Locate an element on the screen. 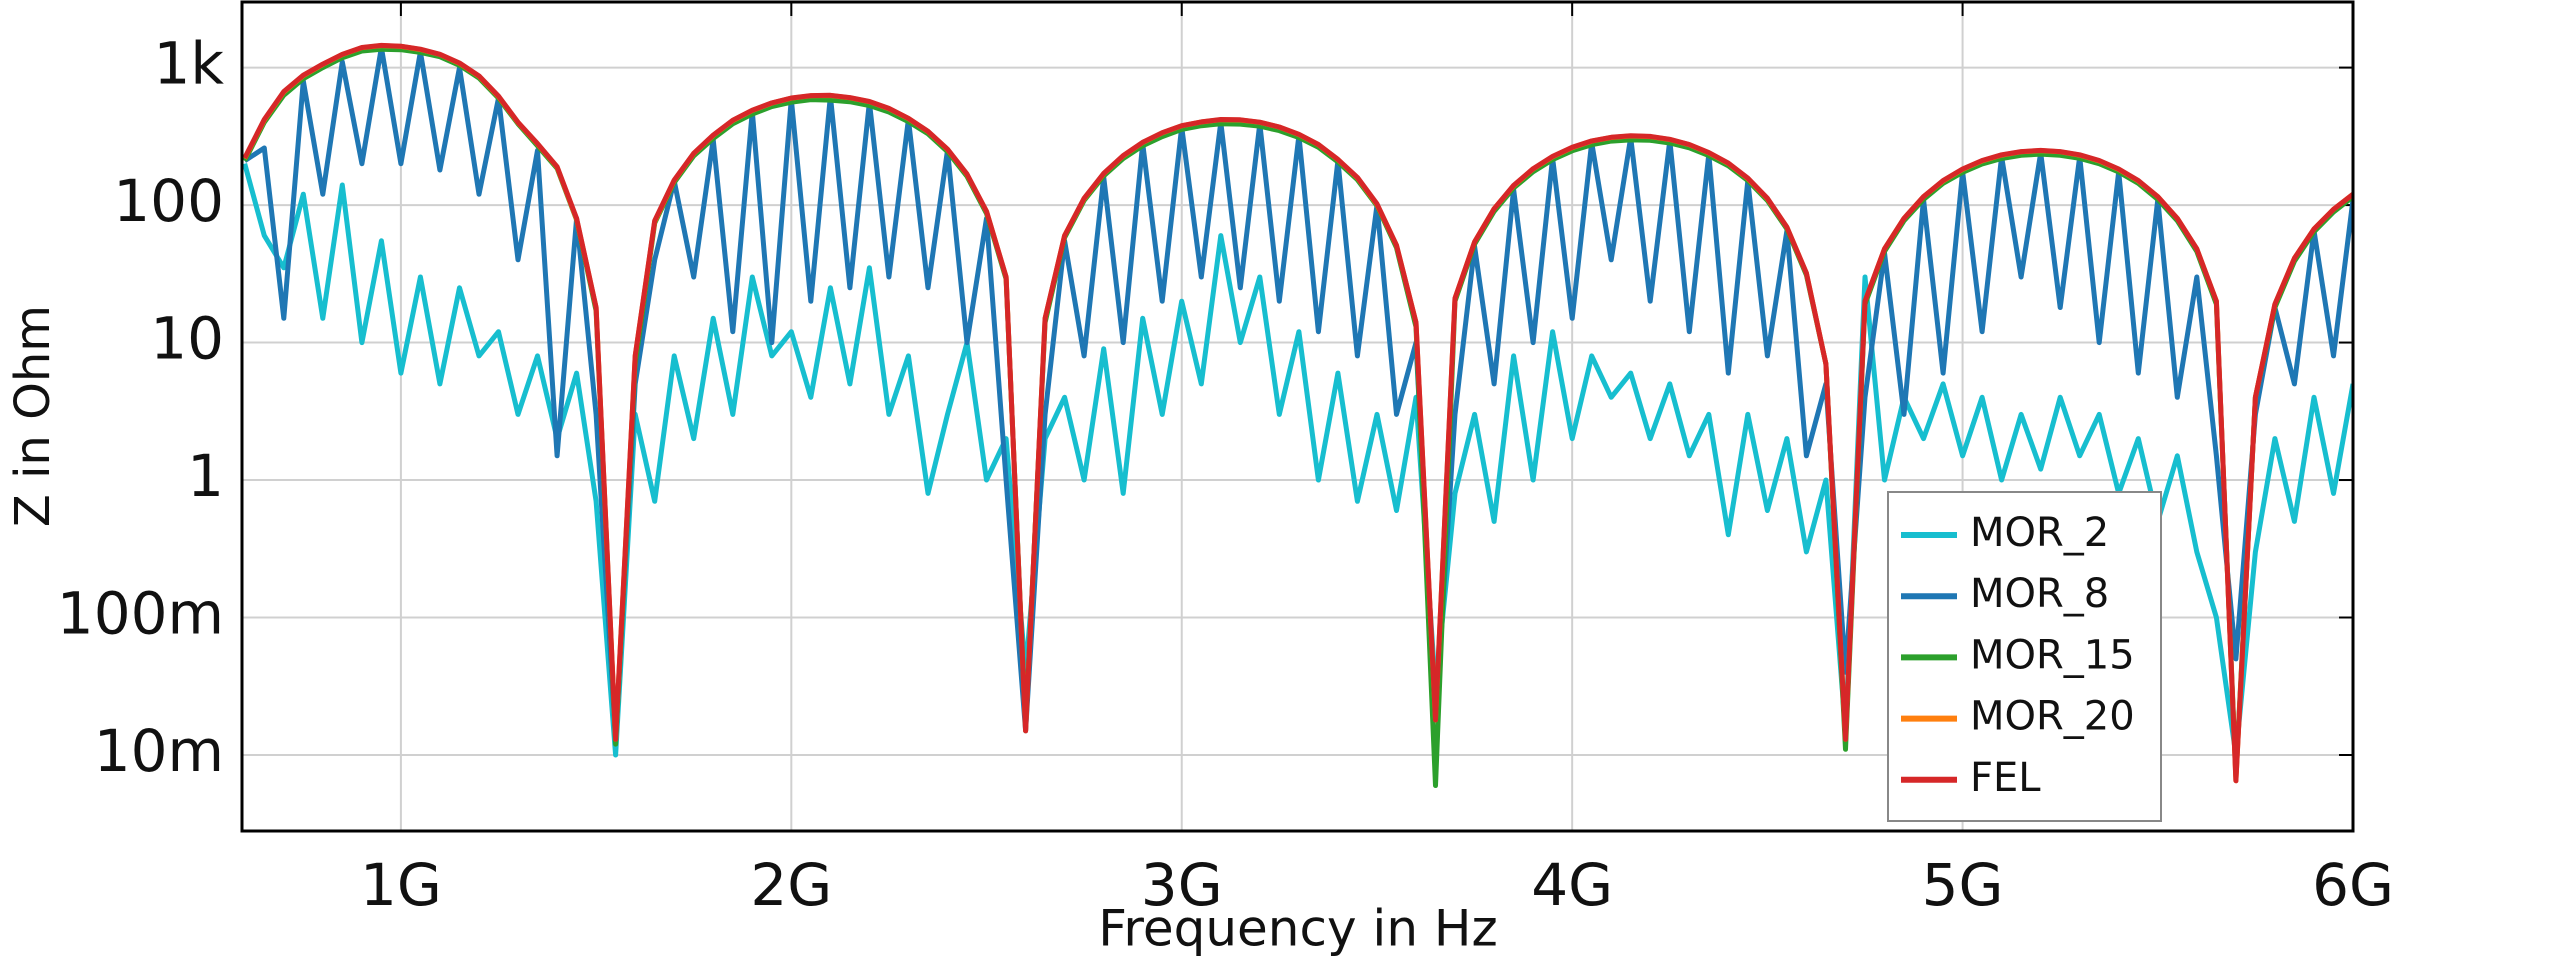 The width and height of the screenshot is (2560, 960). x-tick-label: 1G is located at coordinates (401, 885).